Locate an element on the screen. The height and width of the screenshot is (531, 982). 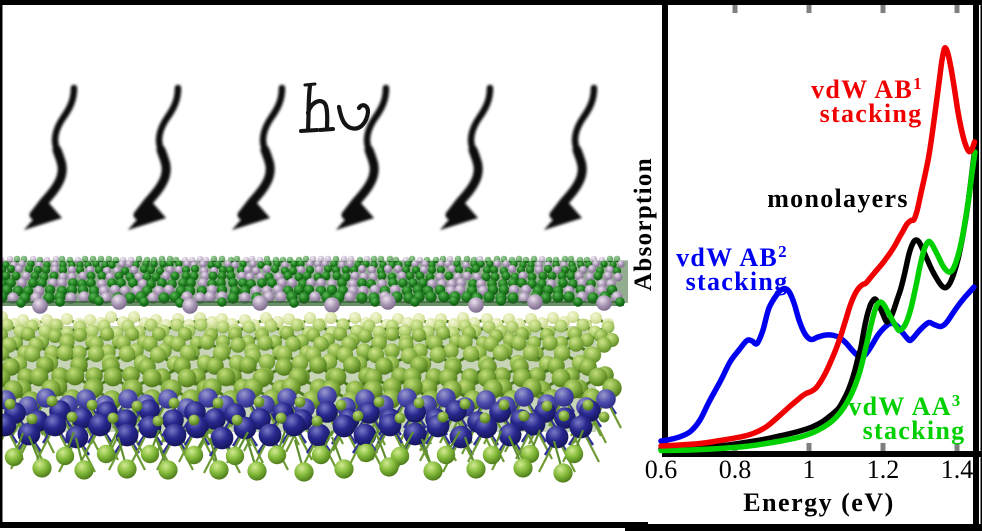
svg-text: vdW AB1 is located at coordinates (867, 89).